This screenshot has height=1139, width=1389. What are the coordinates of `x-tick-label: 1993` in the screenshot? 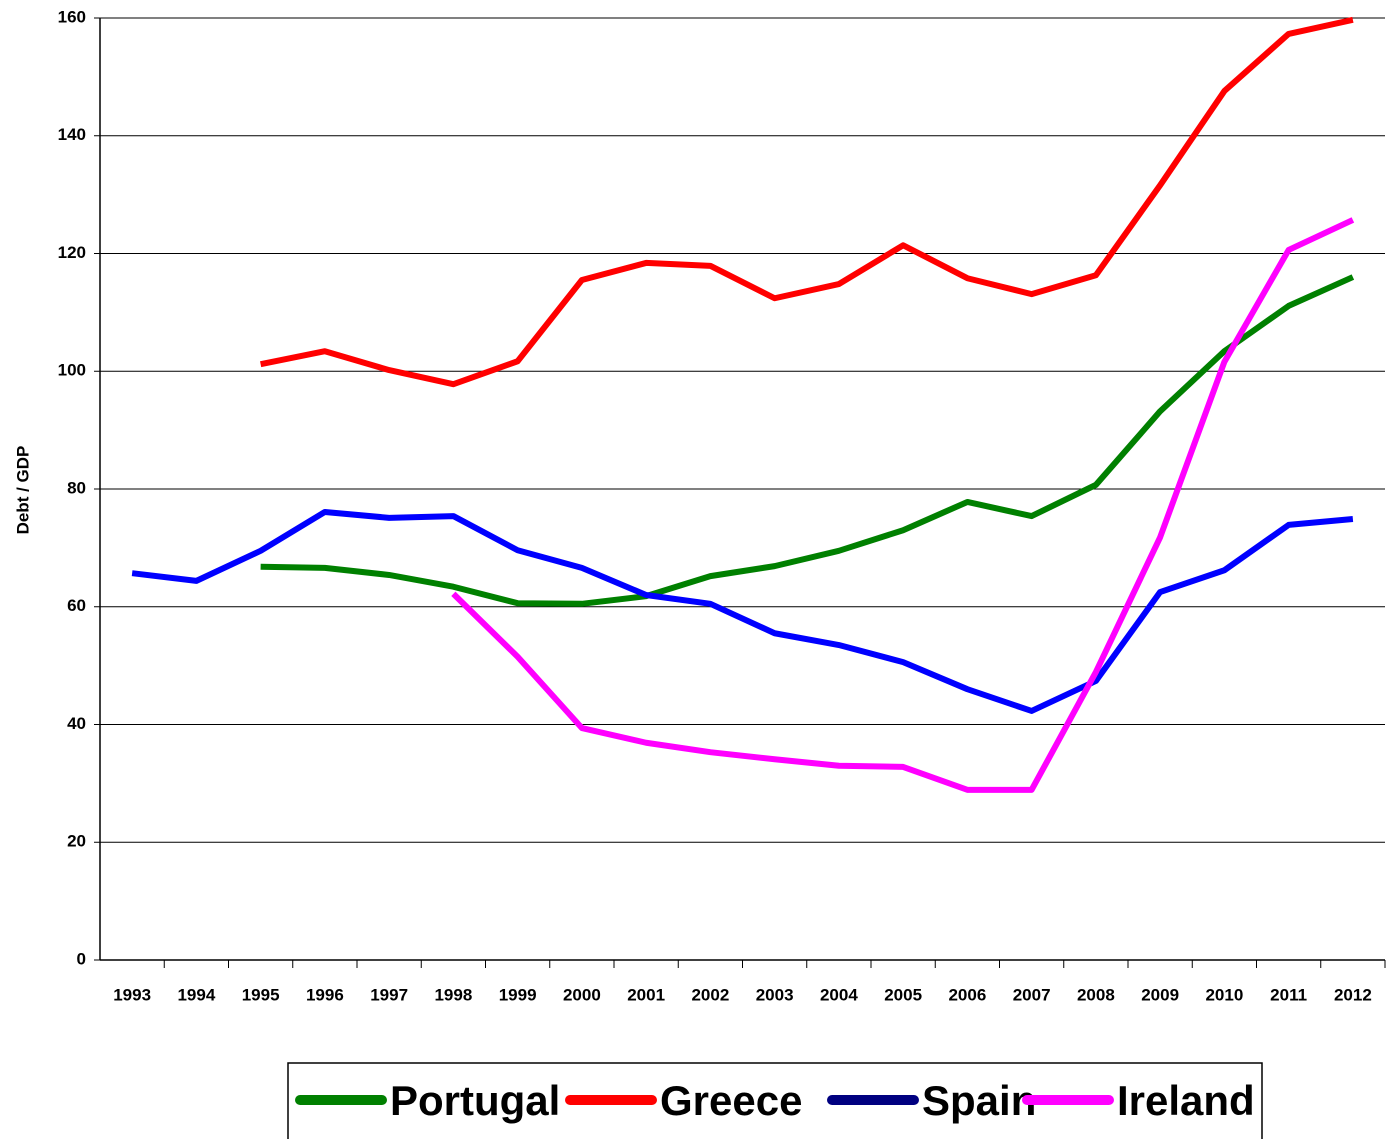 It's located at (132, 994).